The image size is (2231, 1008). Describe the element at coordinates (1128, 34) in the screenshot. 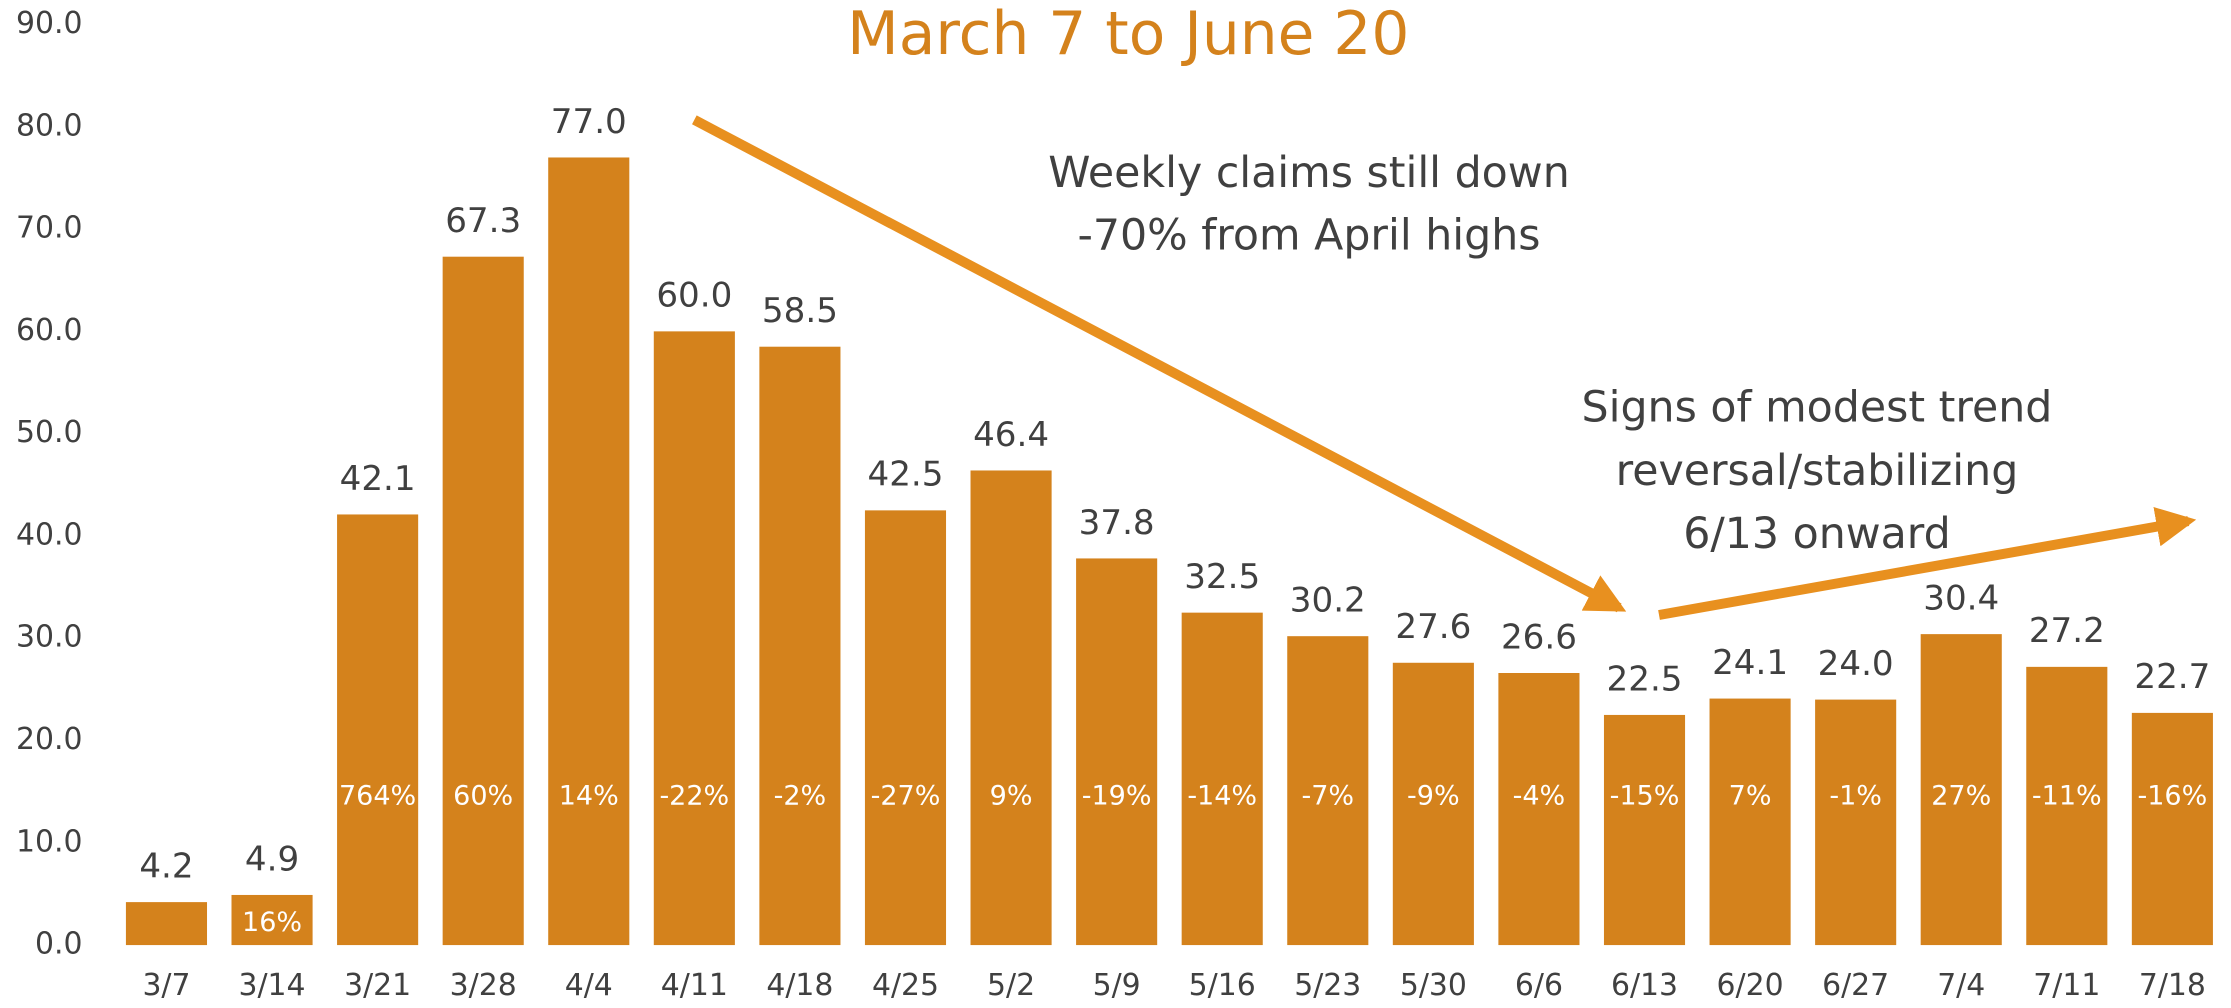

I see `chart-title: March 7 to June 20` at that location.